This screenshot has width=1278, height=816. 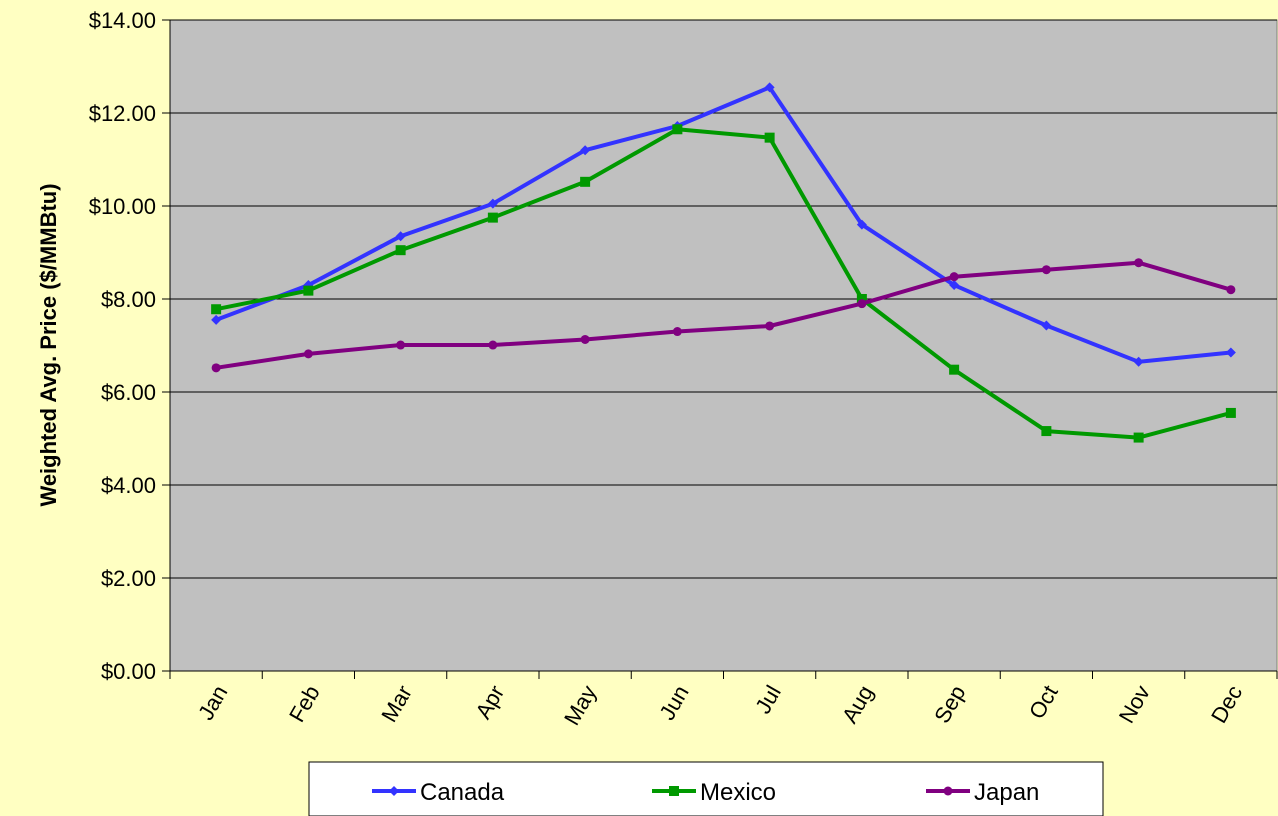 I want to click on x-tick-label: Aug, so click(x=857, y=704).